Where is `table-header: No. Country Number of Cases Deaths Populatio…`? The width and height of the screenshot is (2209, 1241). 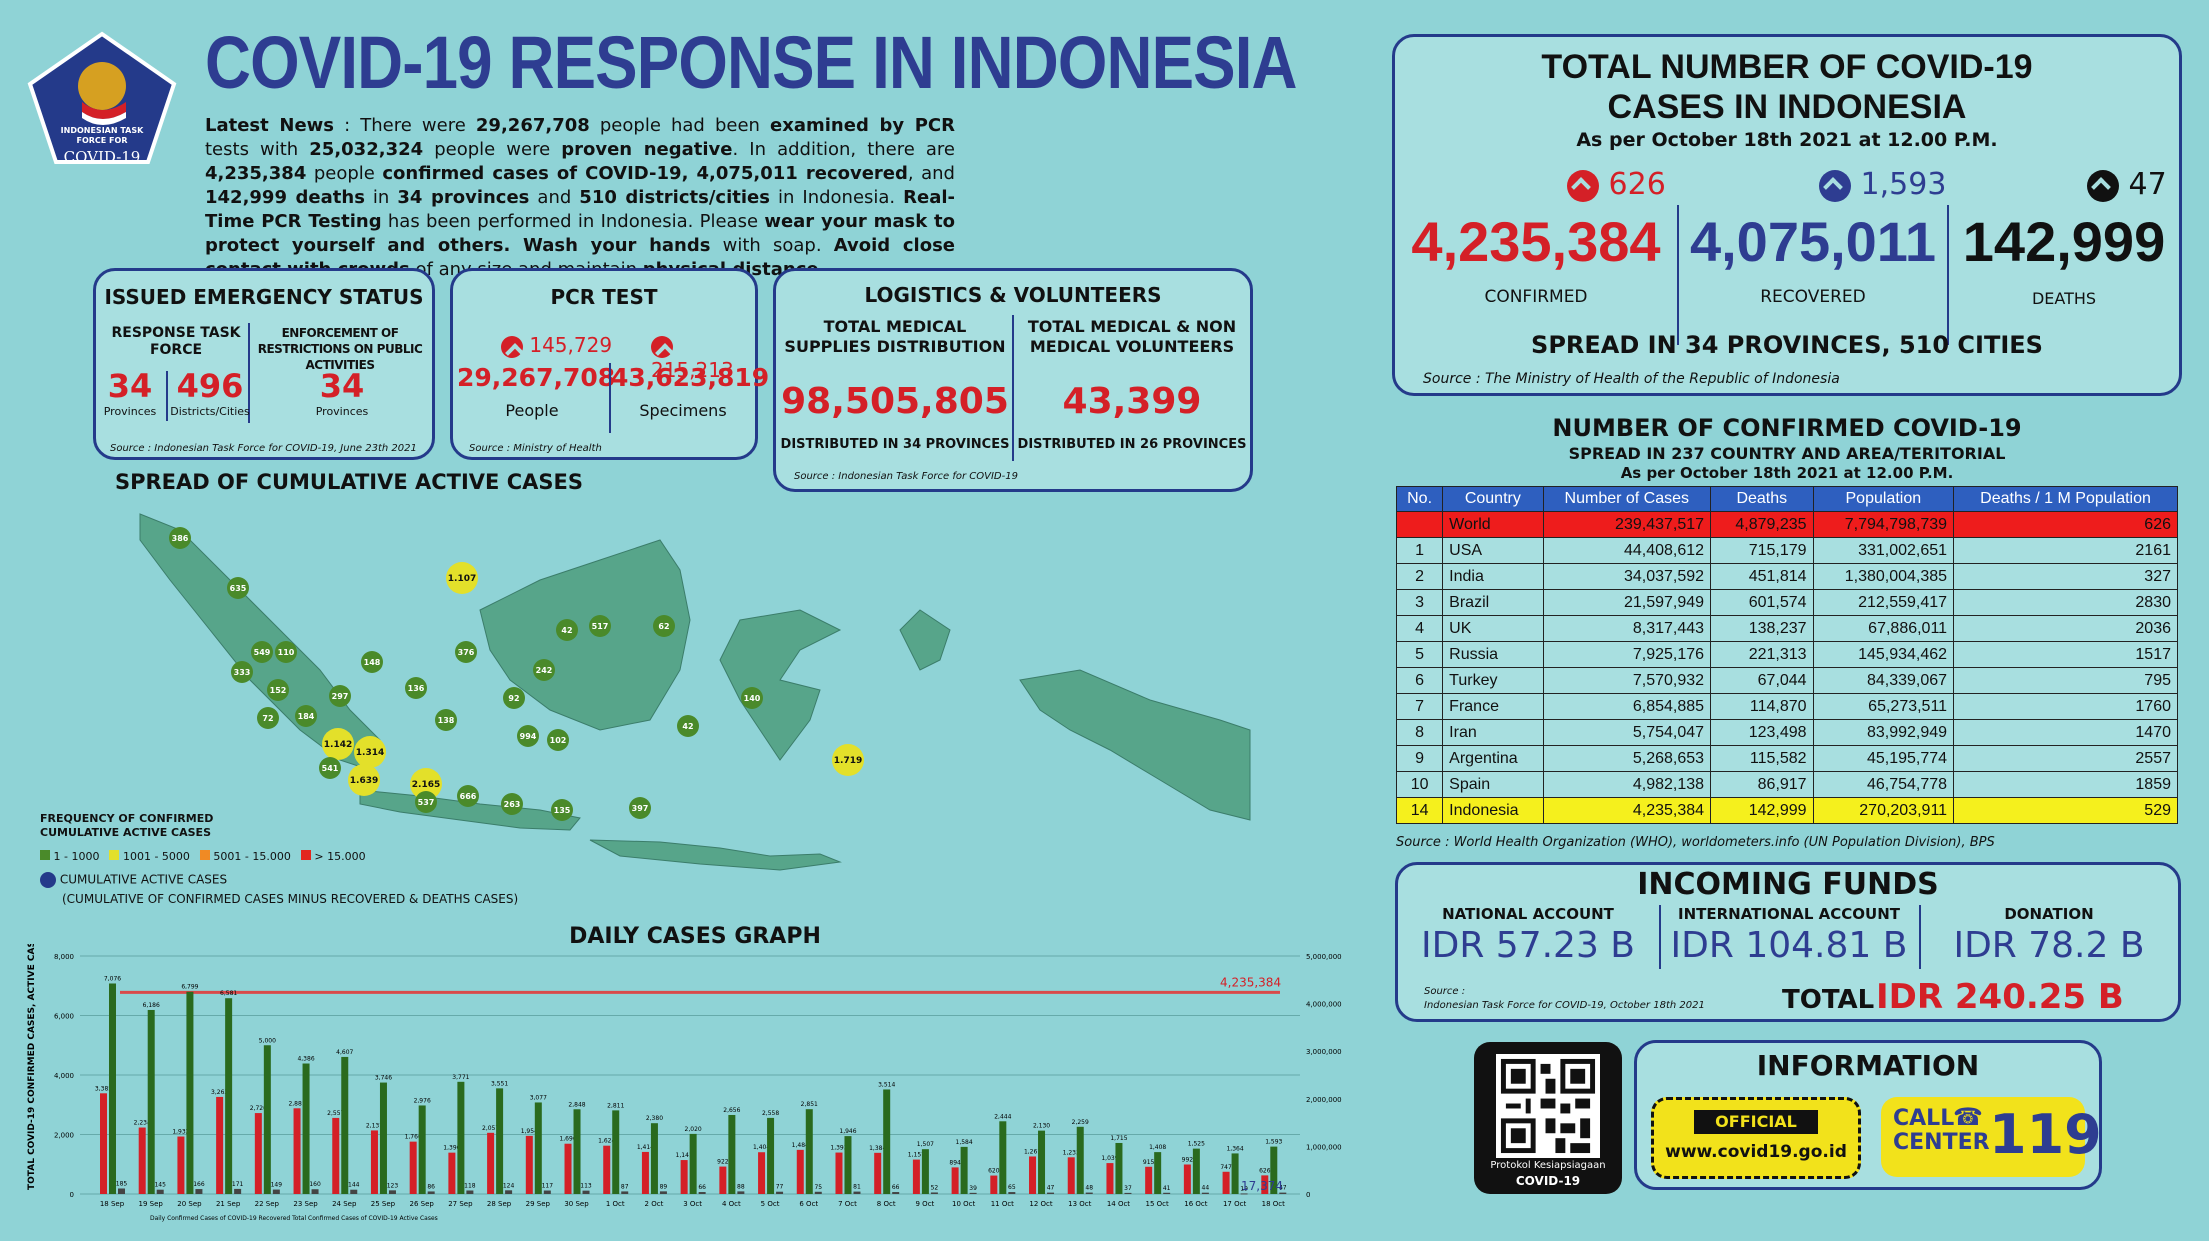
table-header: No. Country Number of Cases Deaths Populatio… is located at coordinates (1786, 499).